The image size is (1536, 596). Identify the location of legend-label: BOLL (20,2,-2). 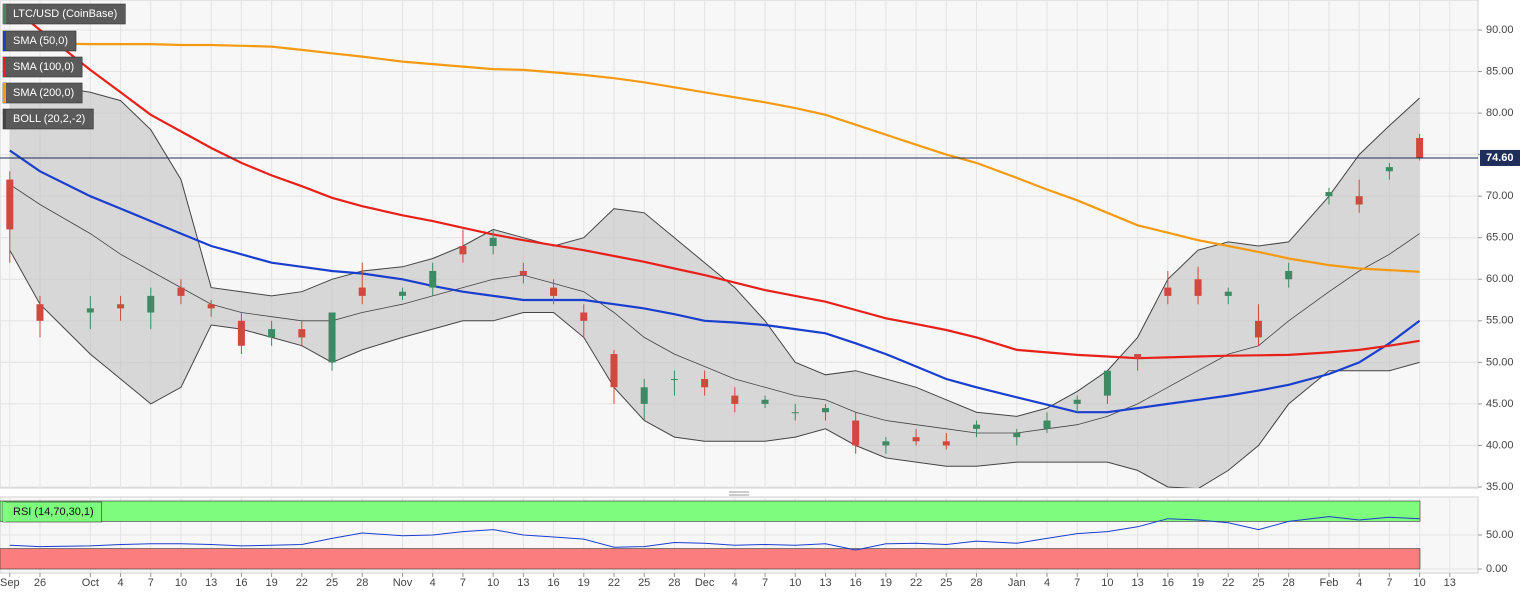
(49, 119).